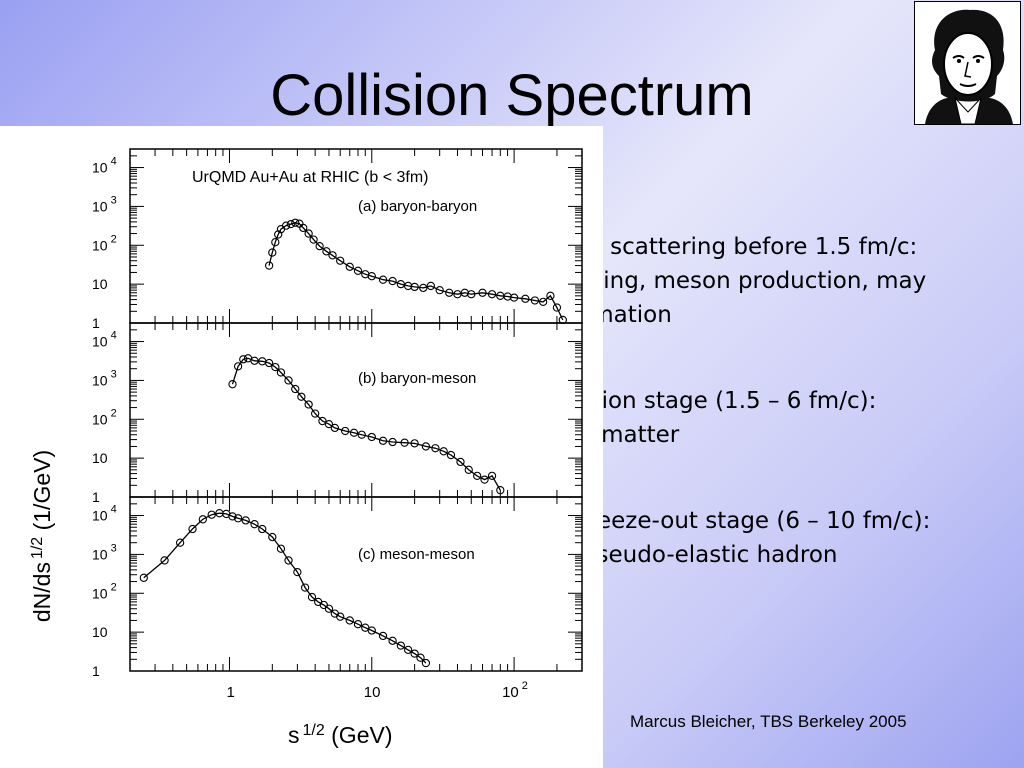  Describe the element at coordinates (42, 536) in the screenshot. I see `y-axis-label: dN/ds1/2 (1/GeV)` at that location.